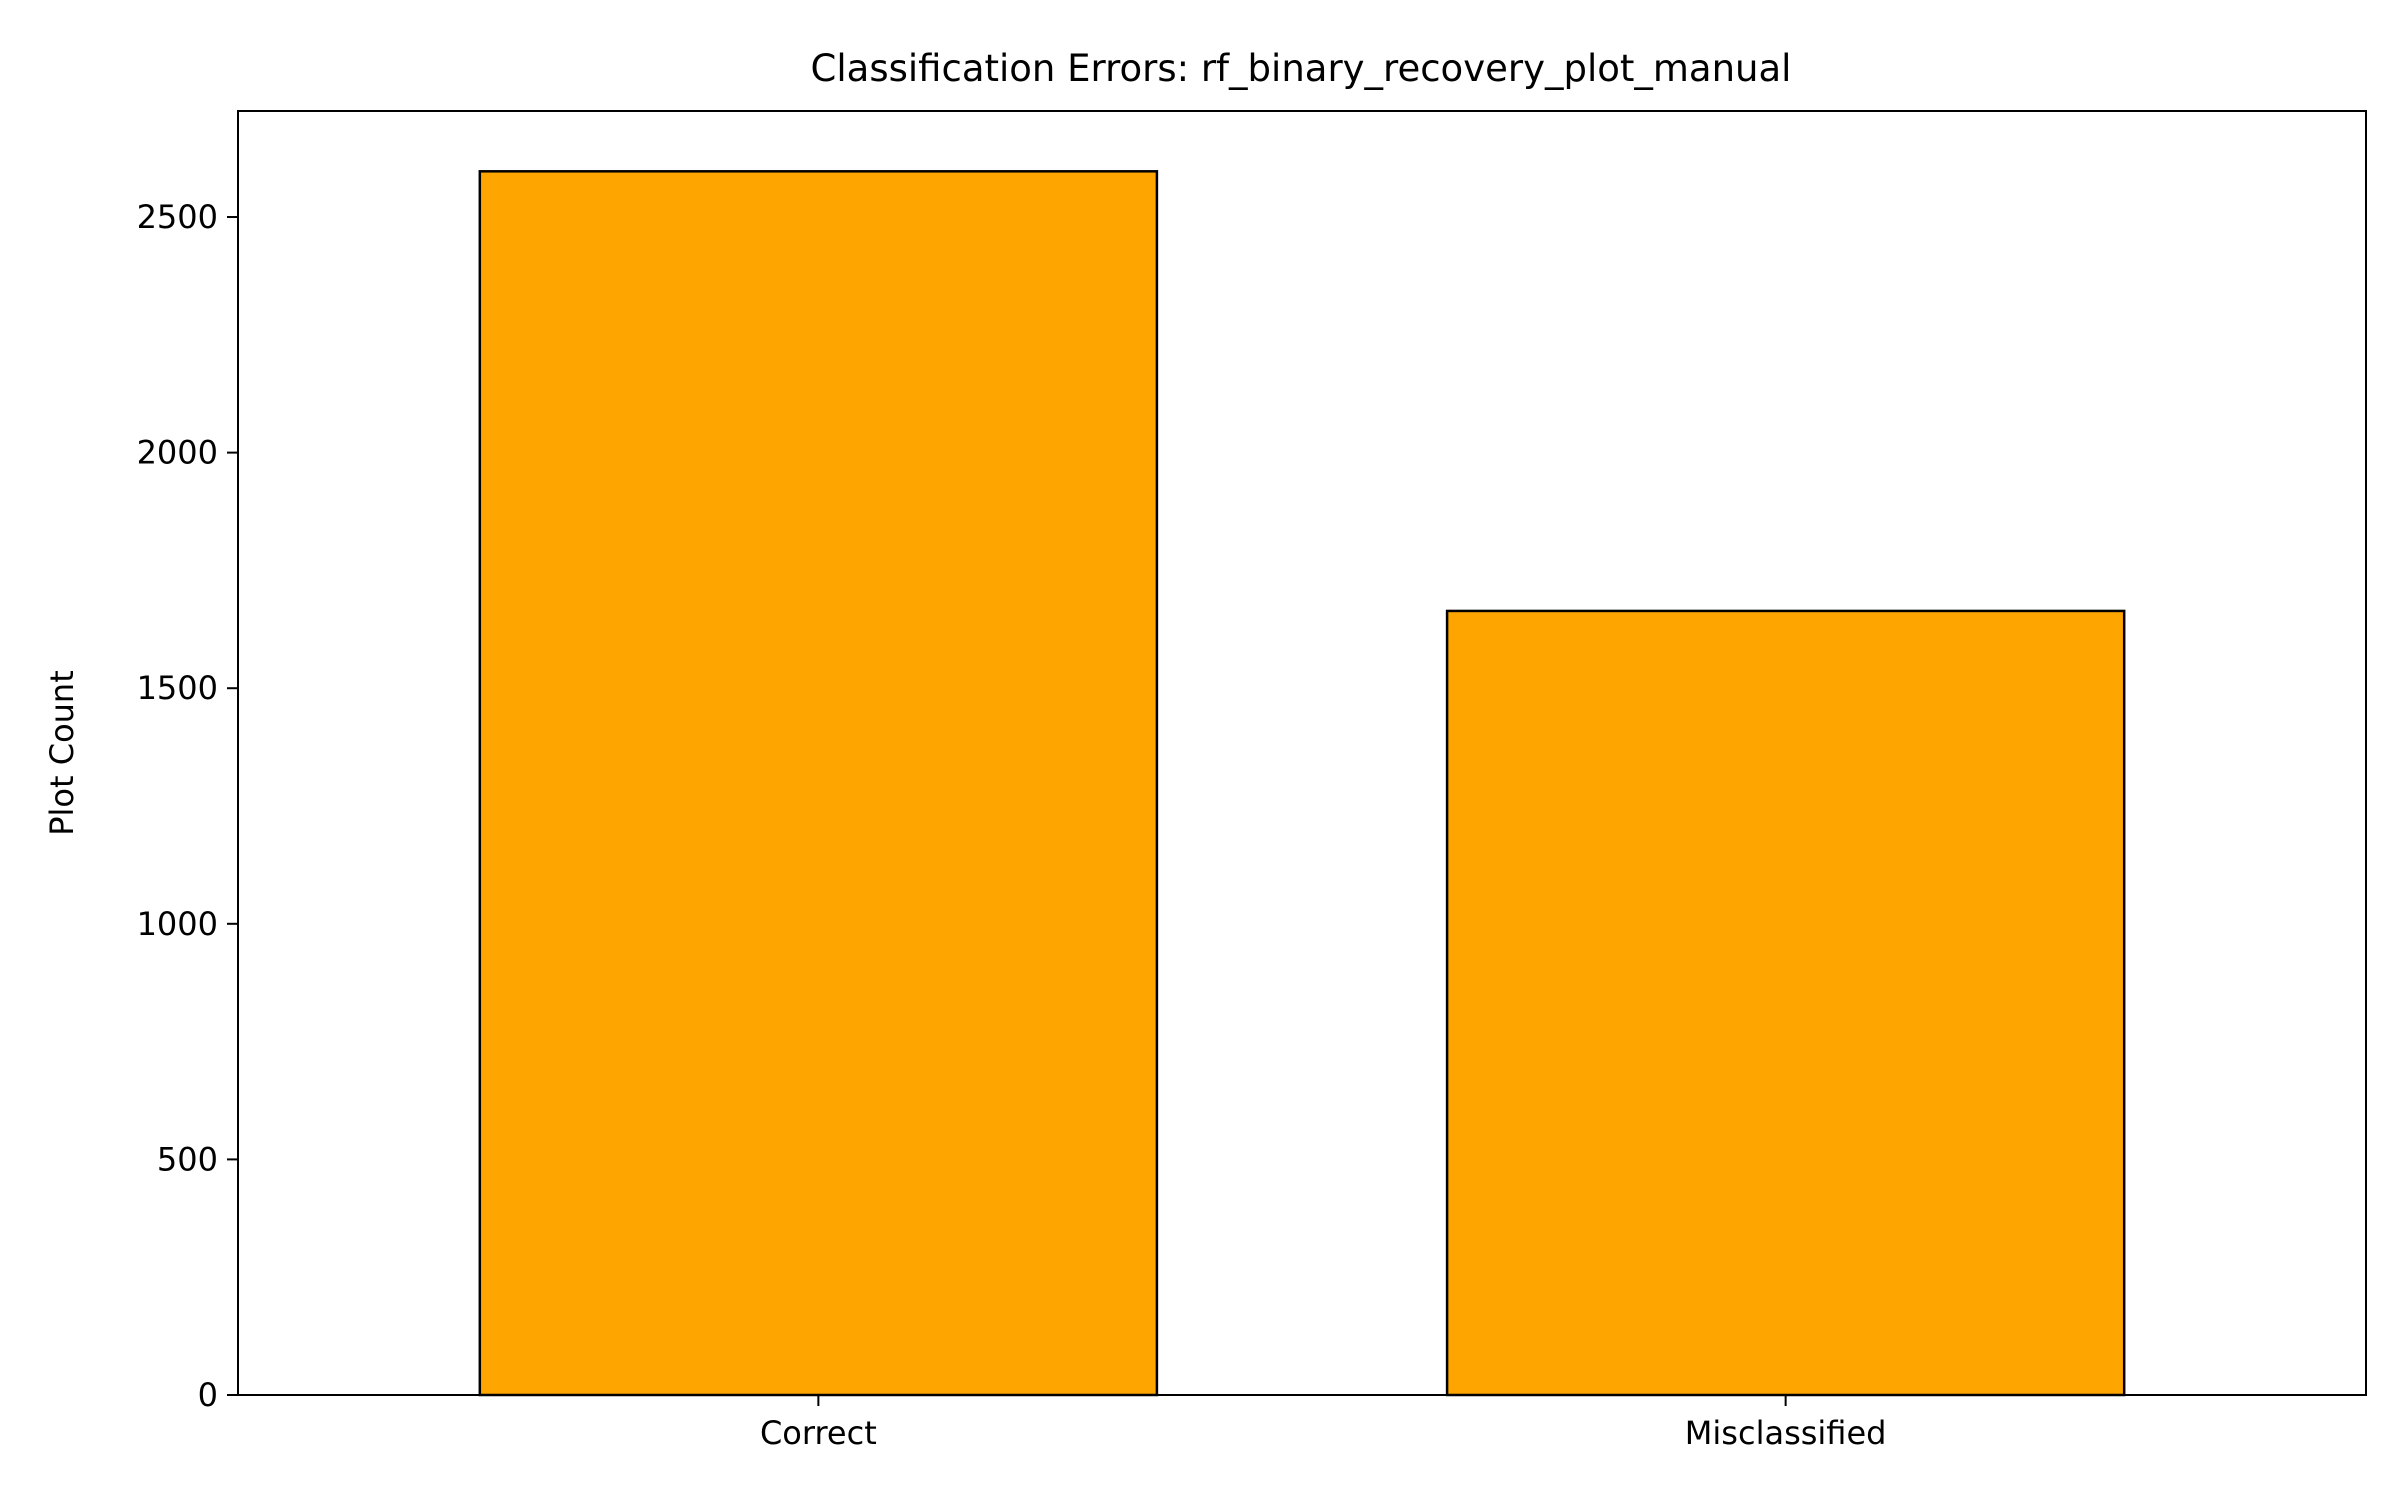 This screenshot has height=1500, width=2400. Describe the element at coordinates (818, 1433) in the screenshot. I see `x-tick-label: Correct` at that location.